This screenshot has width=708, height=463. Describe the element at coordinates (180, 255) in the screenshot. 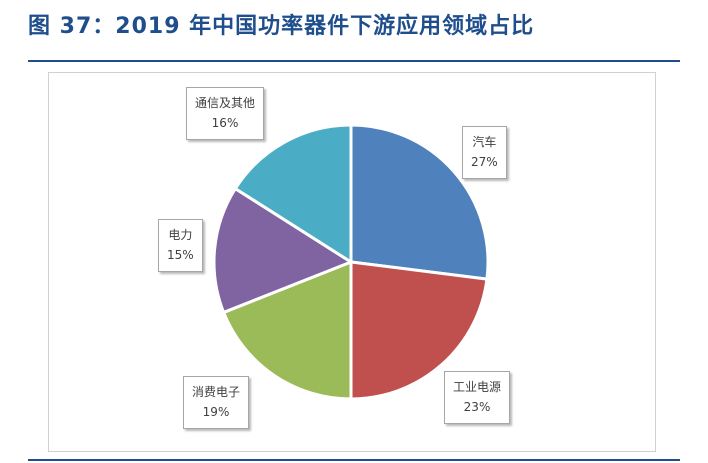

I see `data-label-power-grid-value: 15%` at that location.